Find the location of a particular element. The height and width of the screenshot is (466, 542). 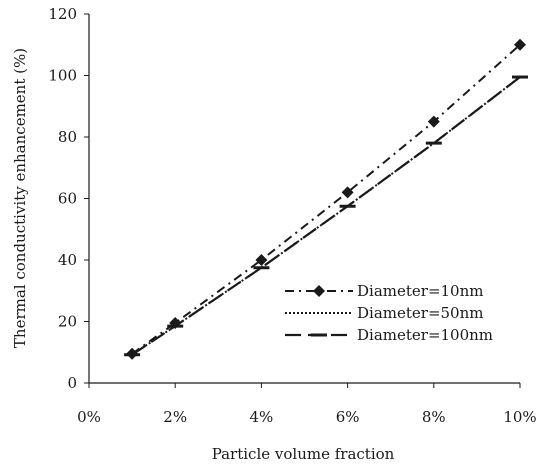

y-tick-label: 60 is located at coordinates (67, 199).